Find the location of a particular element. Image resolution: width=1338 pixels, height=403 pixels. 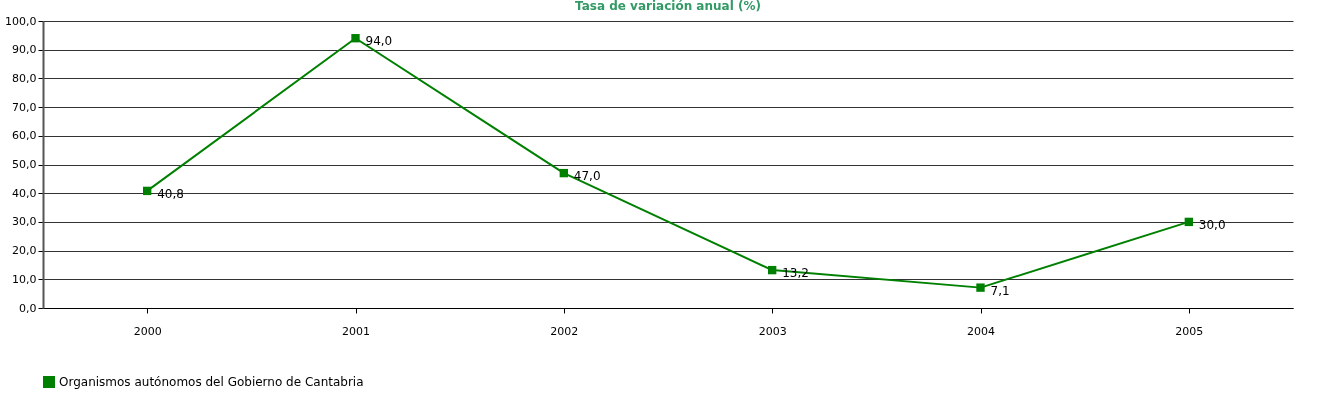

y-tick-label: 60,0 is located at coordinates (24, 136).